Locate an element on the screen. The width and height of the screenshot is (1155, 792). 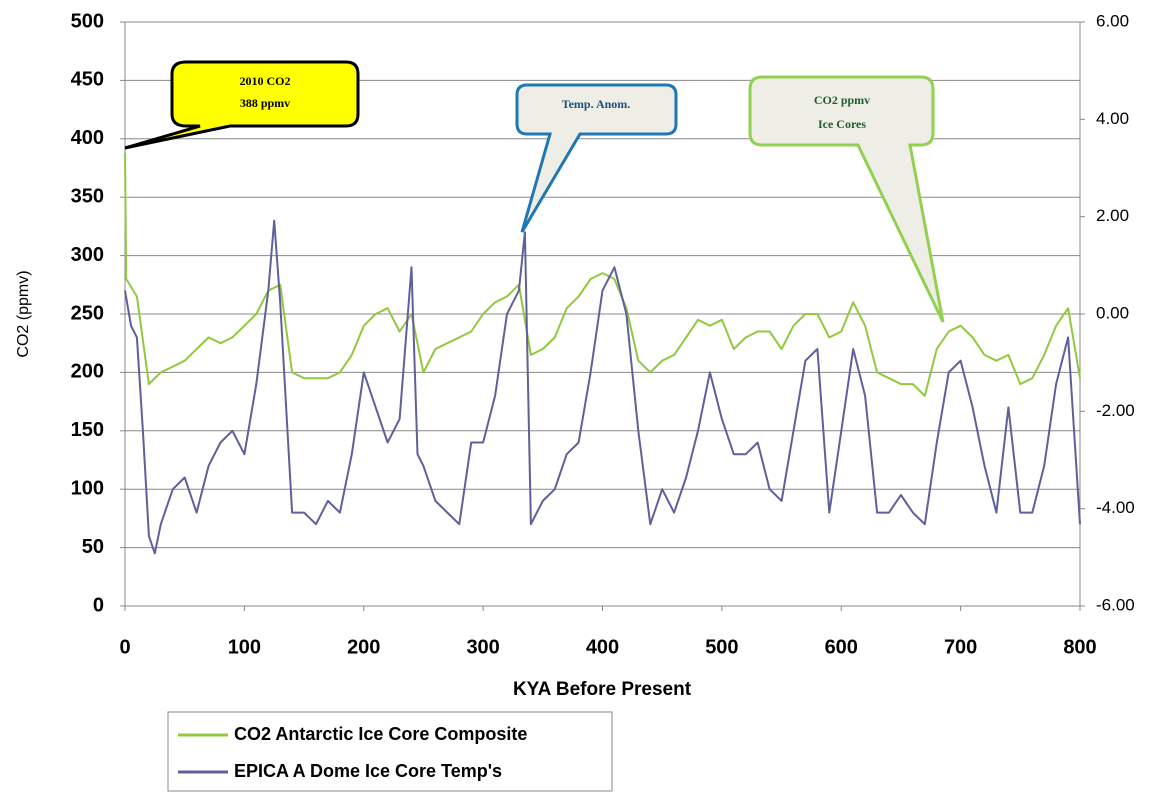
y-axis-label: CO2 (ppmv) is located at coordinates (23, 313).